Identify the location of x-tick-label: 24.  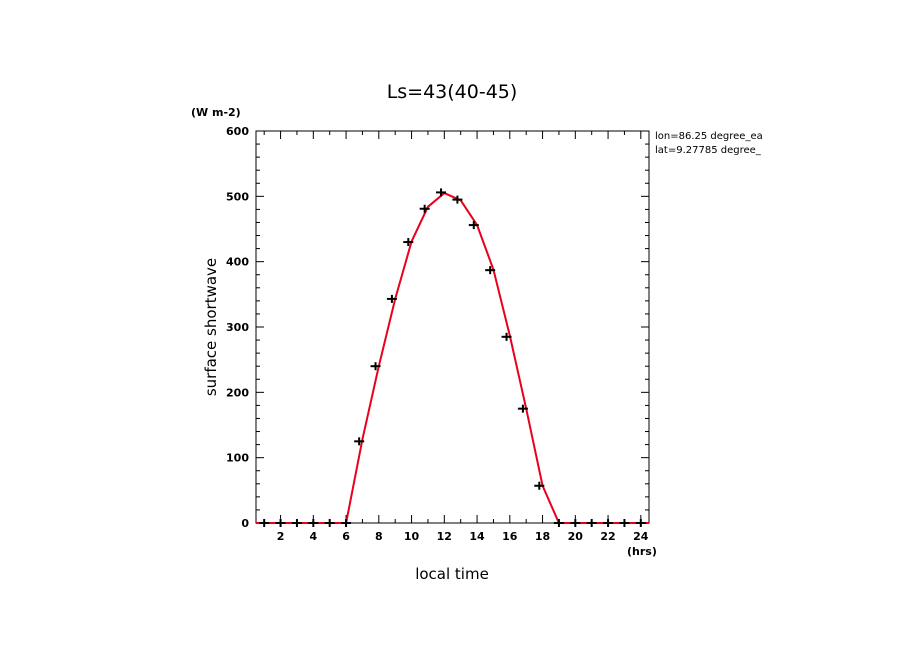
(641, 536).